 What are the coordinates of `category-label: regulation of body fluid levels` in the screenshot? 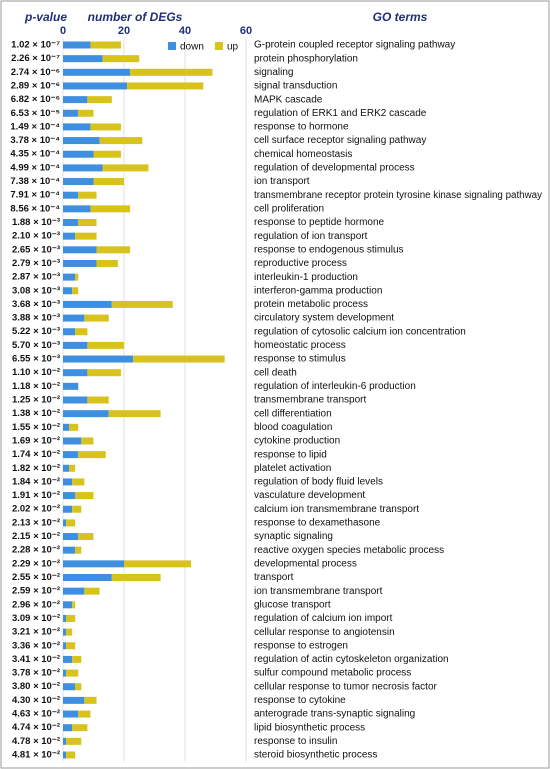 It's located at (318, 482).